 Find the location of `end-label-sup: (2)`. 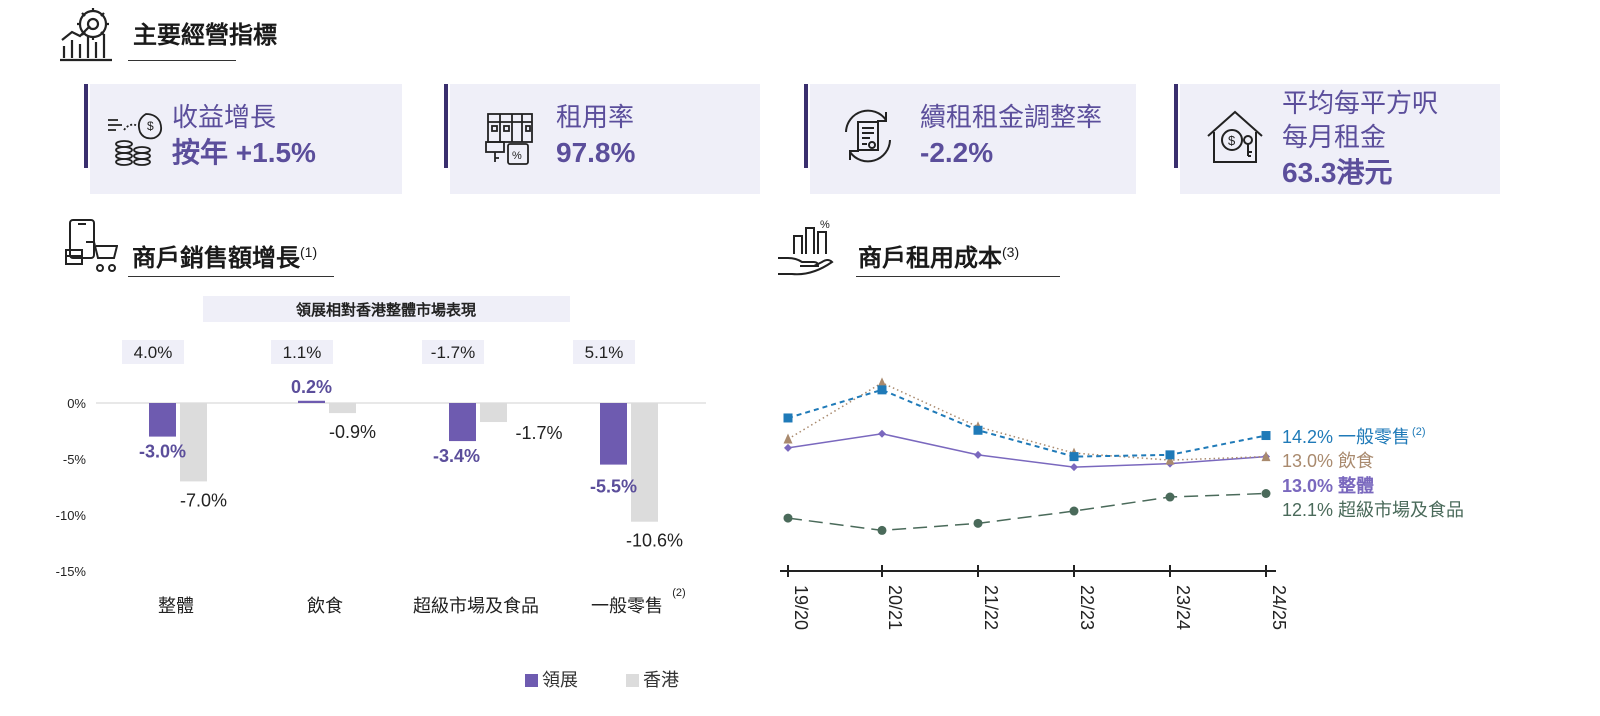

end-label-sup: (2) is located at coordinates (1418, 432).